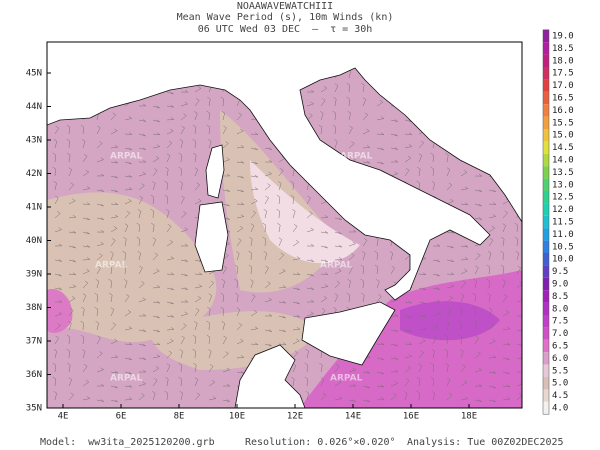 This screenshot has height=450, width=600. Describe the element at coordinates (111, 266) in the screenshot. I see `watermark: ARPAL` at that location.